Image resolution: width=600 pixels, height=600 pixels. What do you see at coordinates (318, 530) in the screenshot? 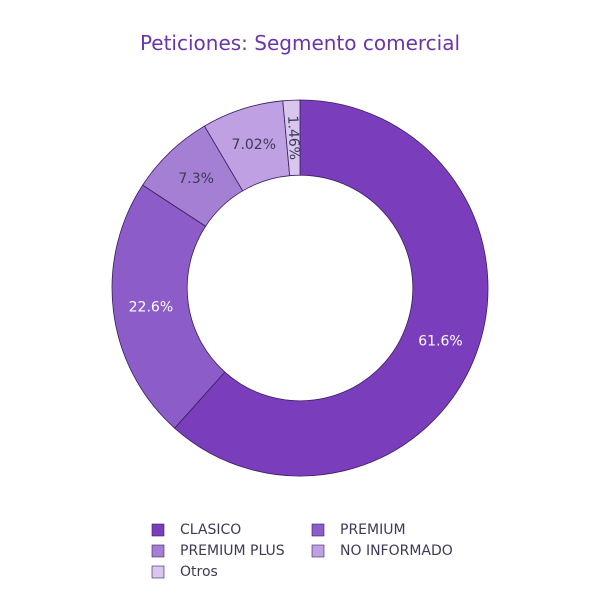
I see `legend-swatch-premium` at bounding box center [318, 530].